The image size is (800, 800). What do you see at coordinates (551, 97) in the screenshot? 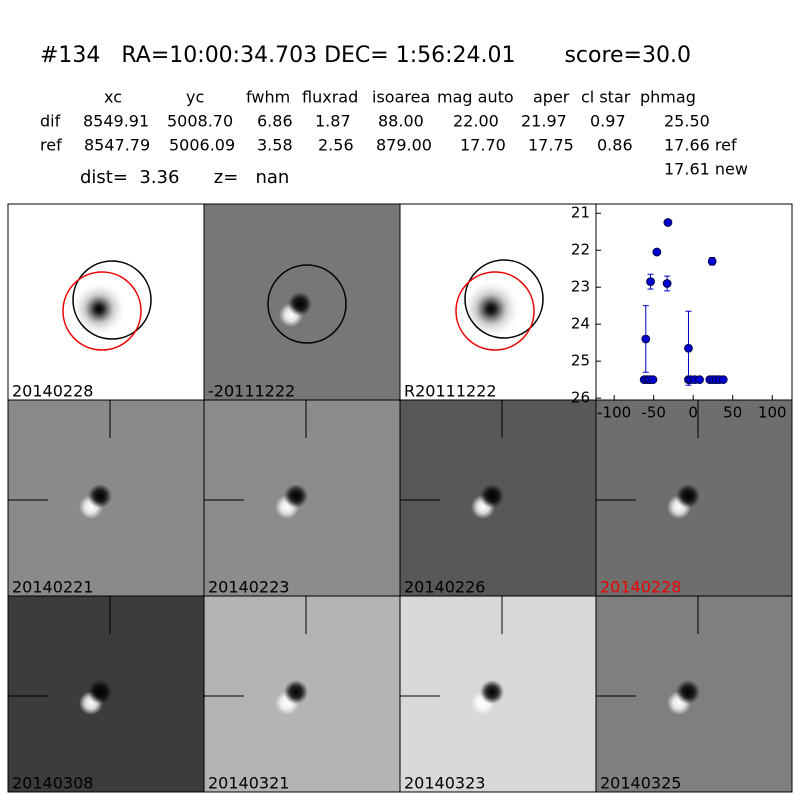
I see `column-header: aper` at bounding box center [551, 97].